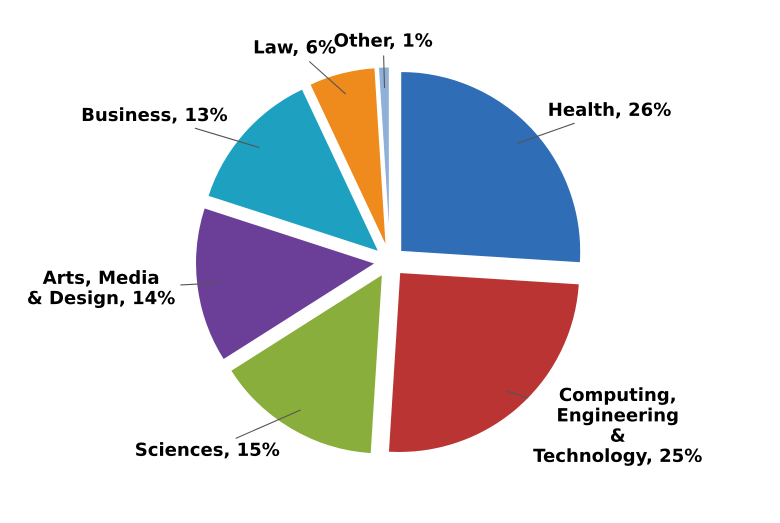 This screenshot has height=523, width=780. I want to click on slice-label: Other, 1%, so click(383, 41).